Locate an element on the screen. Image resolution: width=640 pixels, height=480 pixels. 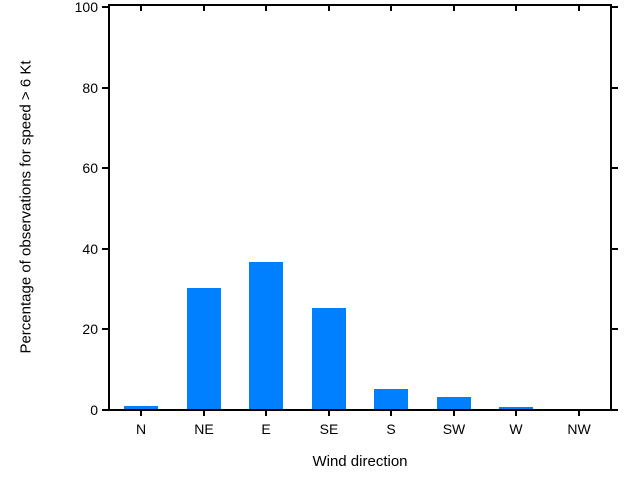
x-tick-label: NE is located at coordinates (204, 429).